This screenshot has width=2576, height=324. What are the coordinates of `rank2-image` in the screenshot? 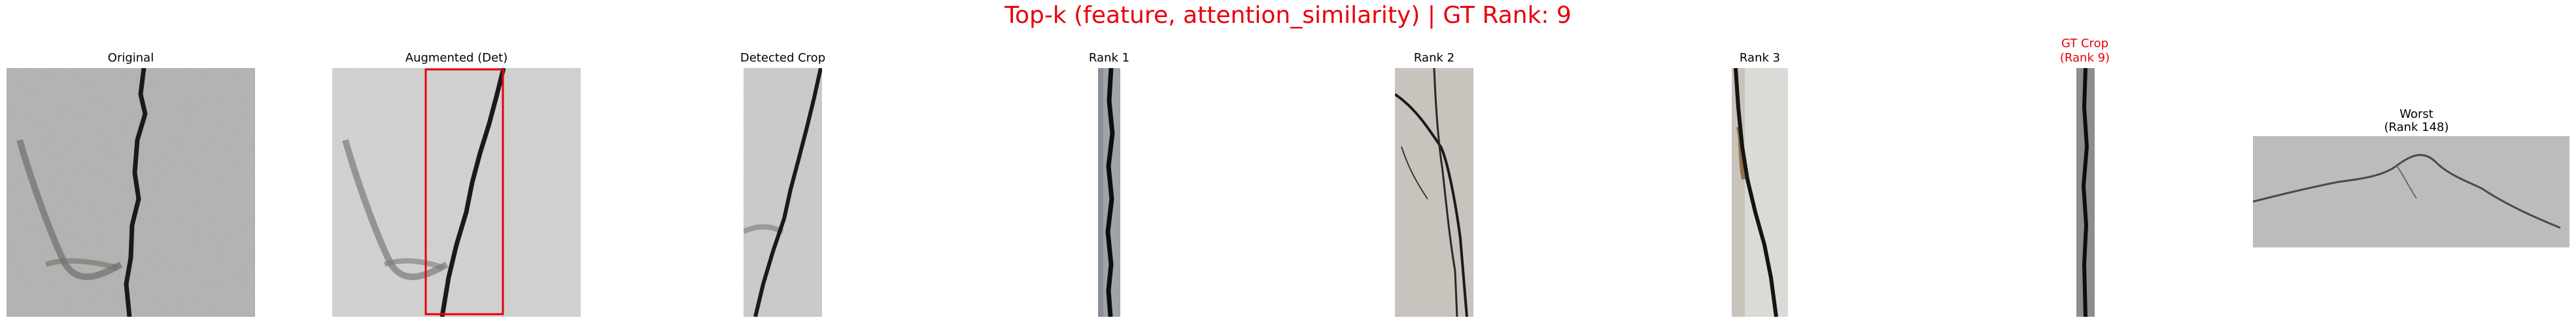 It's located at (1434, 192).